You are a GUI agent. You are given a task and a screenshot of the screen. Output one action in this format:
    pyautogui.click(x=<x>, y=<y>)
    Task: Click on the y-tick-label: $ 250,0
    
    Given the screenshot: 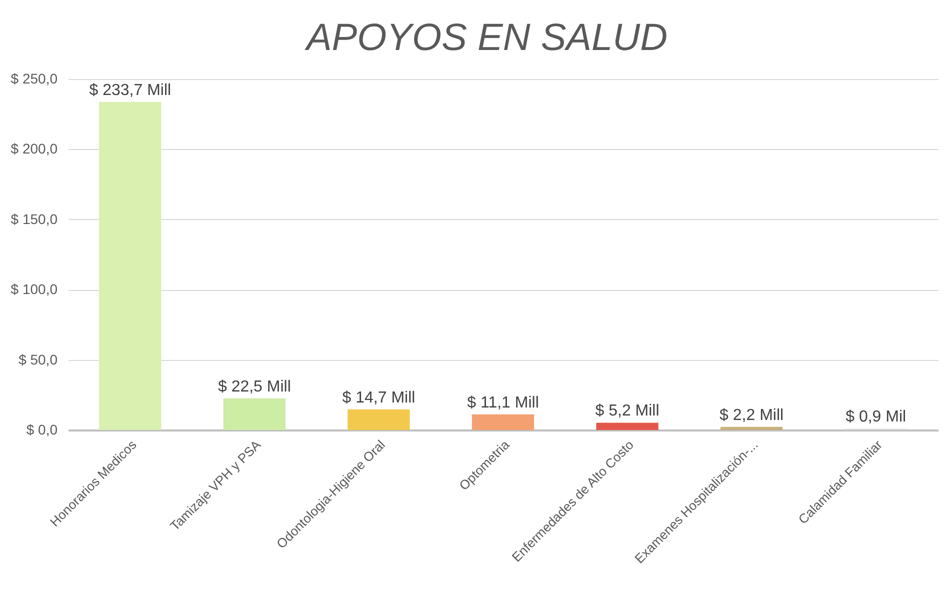 What is the action you would take?
    pyautogui.click(x=34, y=78)
    